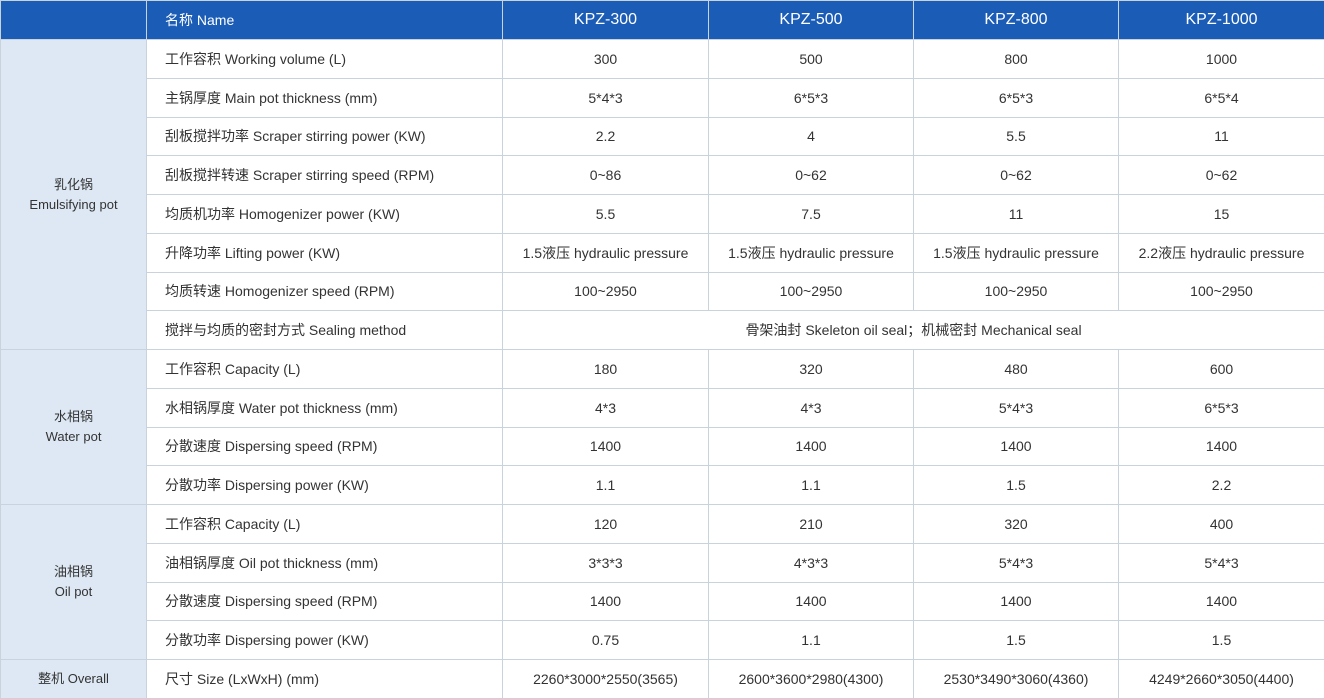 The image size is (1324, 699). I want to click on cell-value: 2600*3600*2980(4300), so click(811, 679).